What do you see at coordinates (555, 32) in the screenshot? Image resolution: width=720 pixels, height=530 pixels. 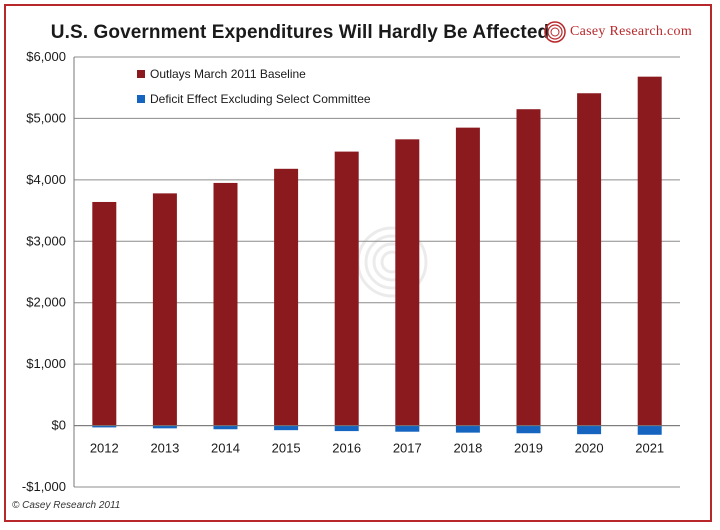 I see `casey-logo-icon` at bounding box center [555, 32].